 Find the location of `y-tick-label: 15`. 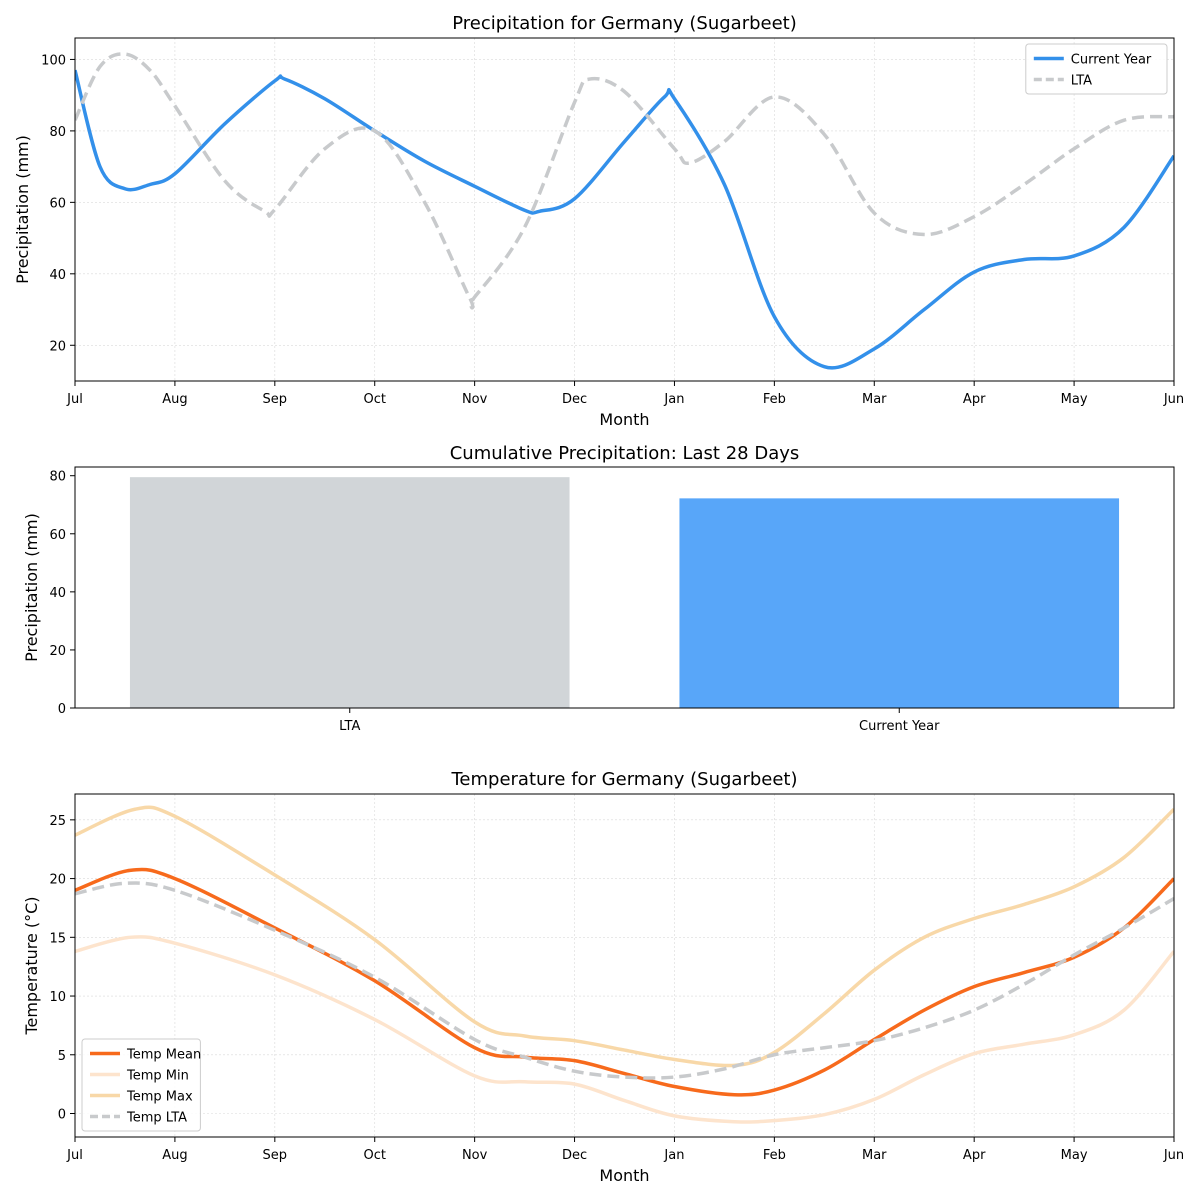

y-tick-label: 15 is located at coordinates (57, 938).